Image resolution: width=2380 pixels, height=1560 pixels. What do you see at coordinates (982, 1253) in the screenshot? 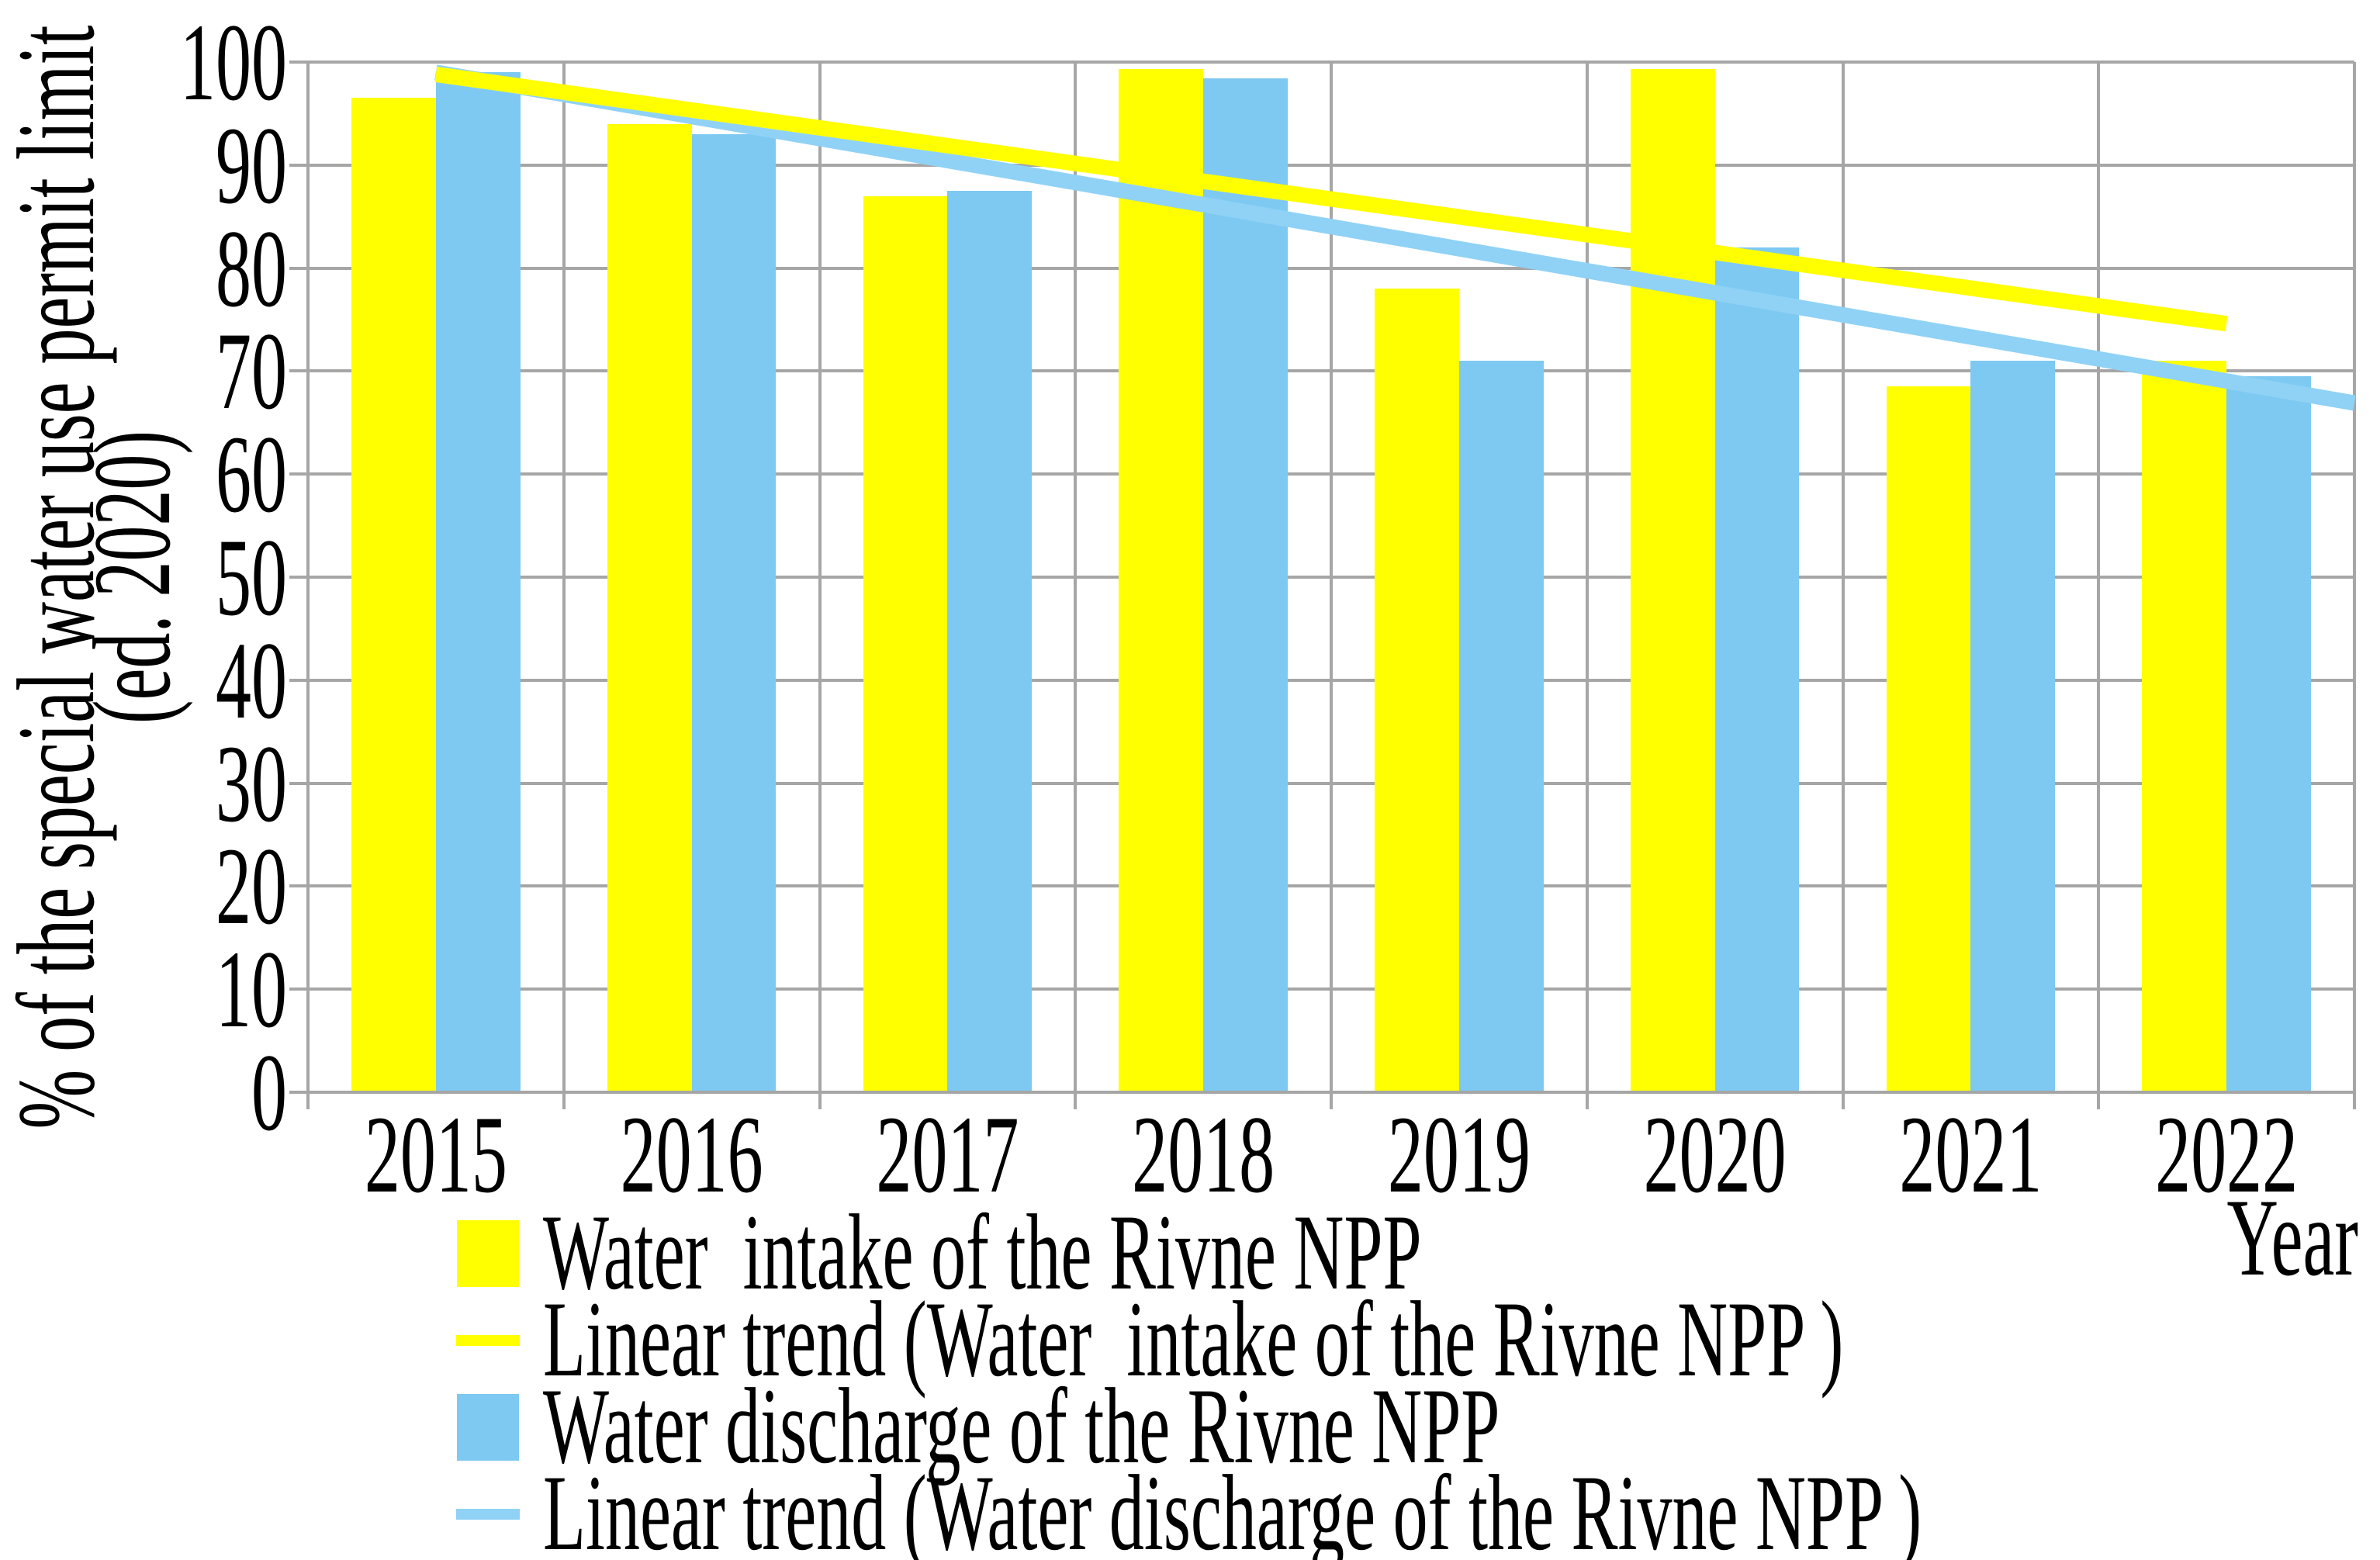
I see `legend-label: Water intake of the Rivne NPP` at bounding box center [982, 1253].